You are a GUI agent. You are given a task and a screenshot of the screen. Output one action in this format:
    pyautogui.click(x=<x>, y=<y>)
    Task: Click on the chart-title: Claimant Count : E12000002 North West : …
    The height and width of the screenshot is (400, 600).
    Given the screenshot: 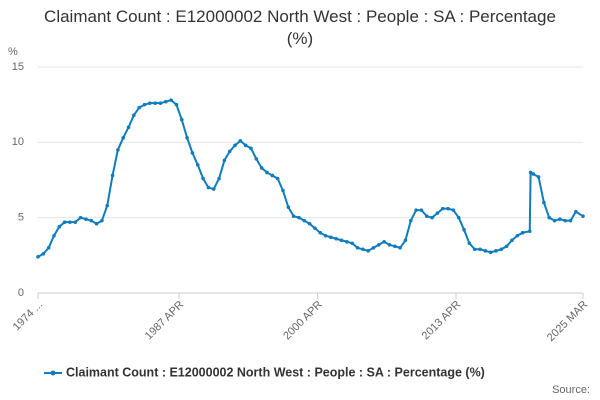 What is the action you would take?
    pyautogui.click(x=300, y=27)
    